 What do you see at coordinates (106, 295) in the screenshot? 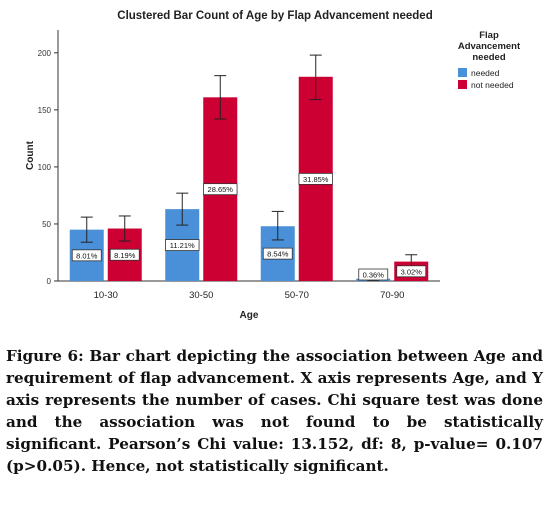
I see `x-tick-label: 10-30` at bounding box center [106, 295].